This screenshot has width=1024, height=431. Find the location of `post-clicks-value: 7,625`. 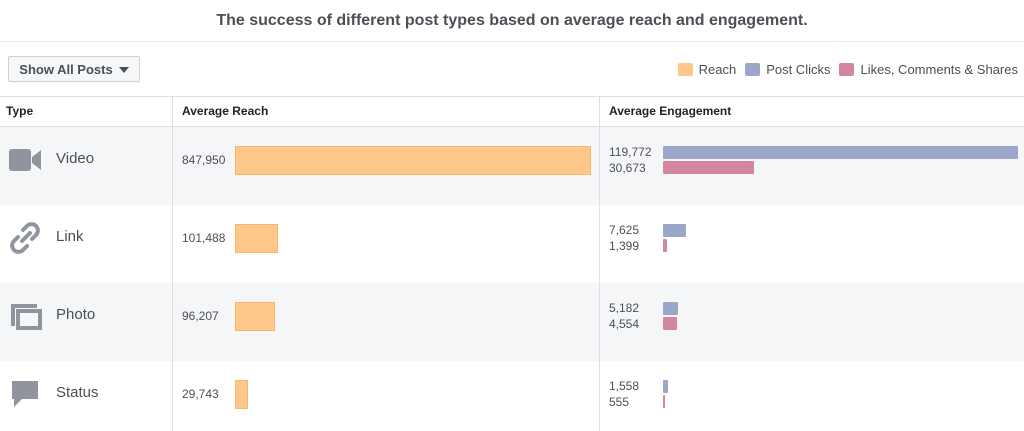

post-clicks-value: 7,625 is located at coordinates (624, 230).